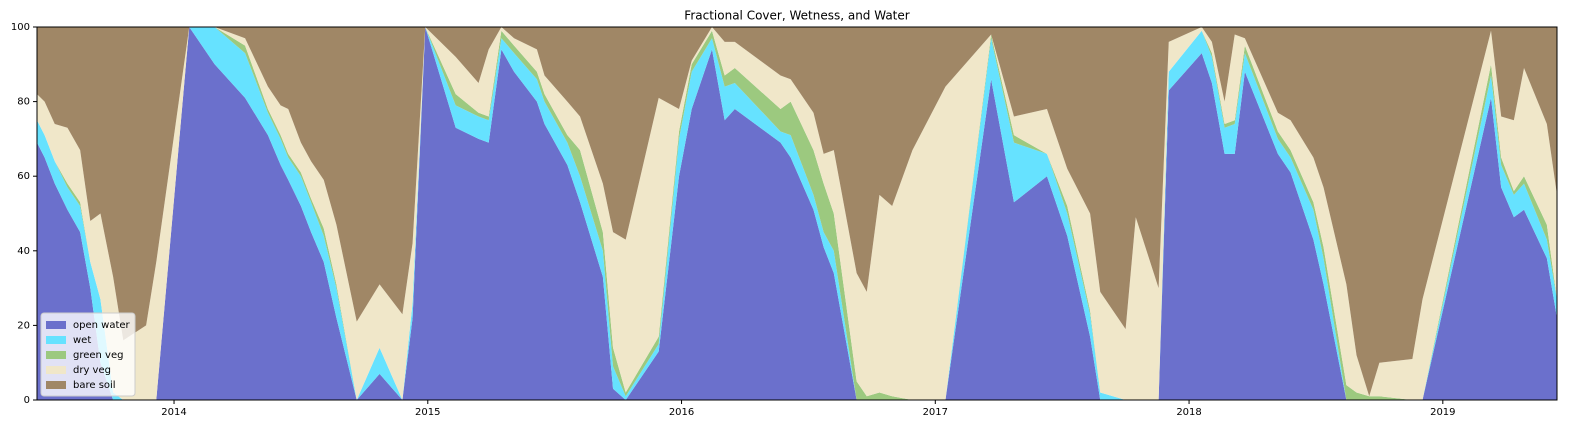 The width and height of the screenshot is (1584, 432). Describe the element at coordinates (23, 251) in the screenshot. I see `y-tick-label: 40` at that location.